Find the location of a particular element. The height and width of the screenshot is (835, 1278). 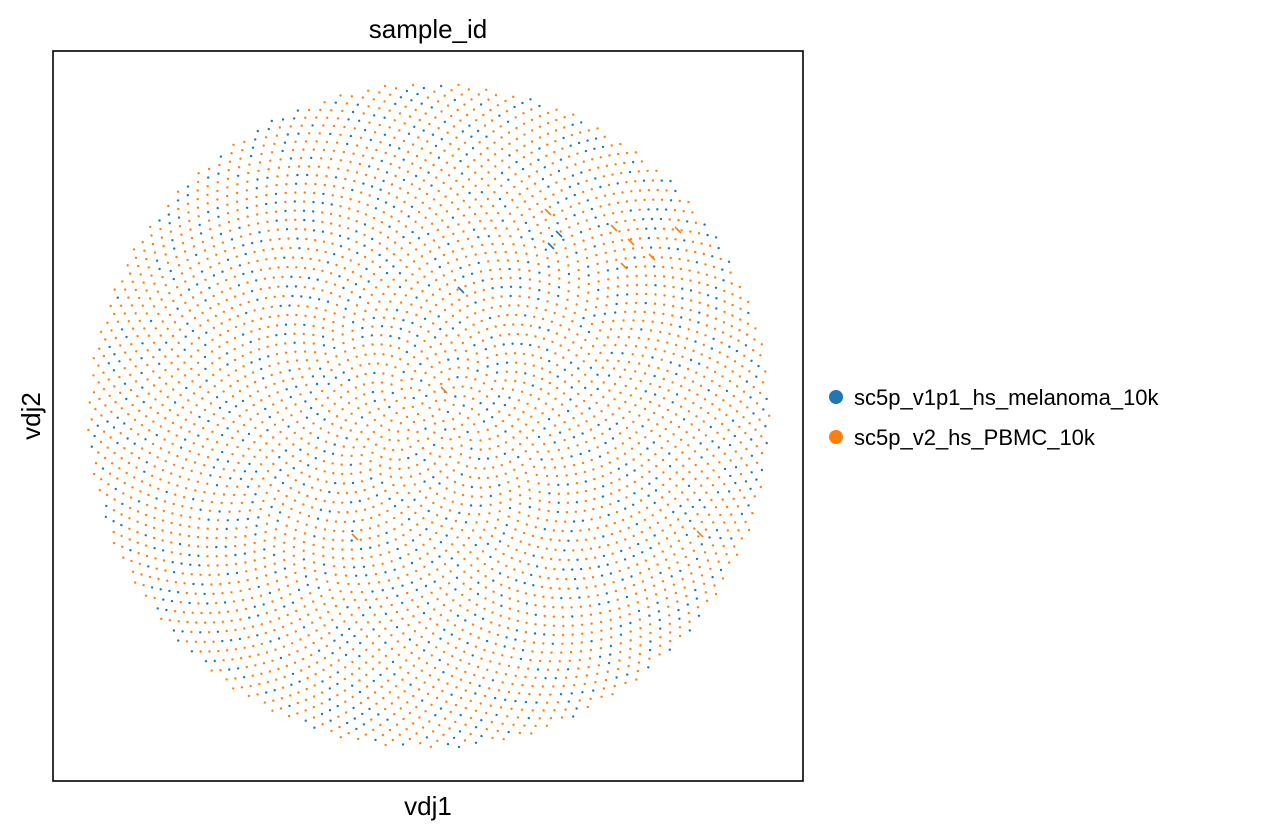

legend-label-melanoma: sc5p_v1p1_hs_melanoma_10k is located at coordinates (1007, 397).